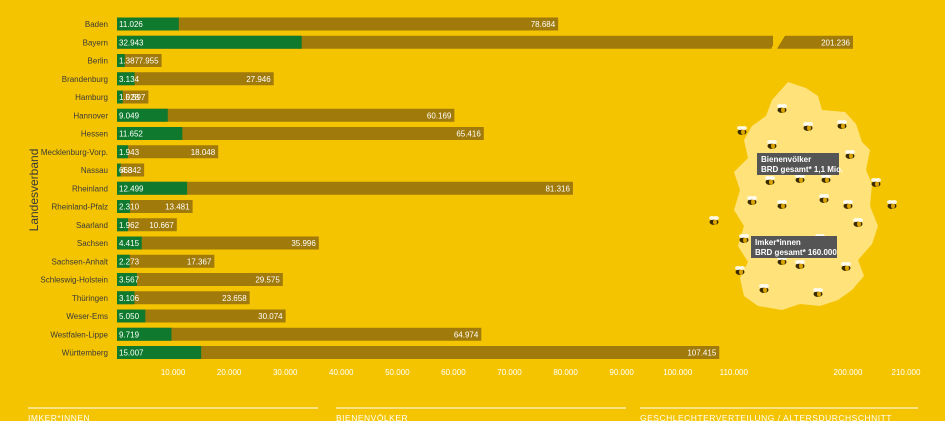  Describe the element at coordinates (173, 372) in the screenshot. I see `x-tick-label: 10.000` at that location.